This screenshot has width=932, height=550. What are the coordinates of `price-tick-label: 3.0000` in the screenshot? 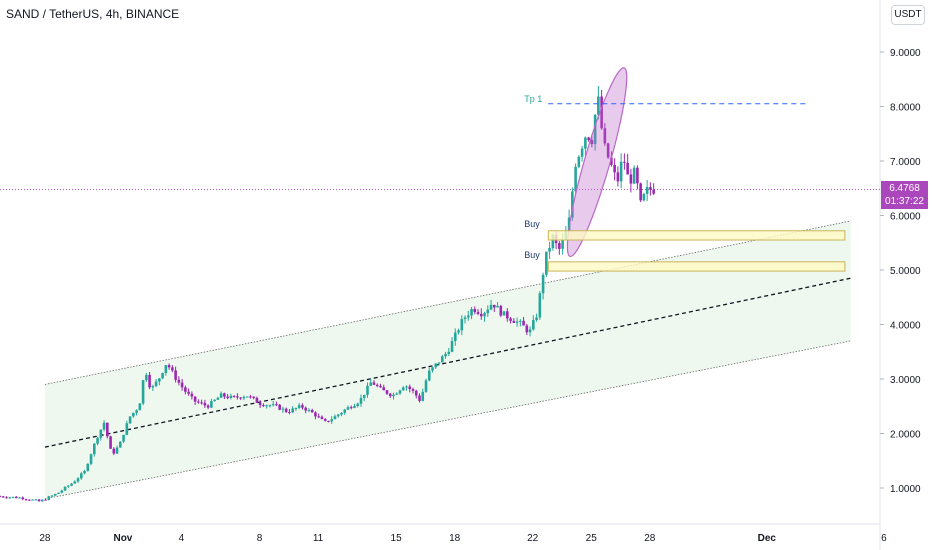 It's located at (905, 380).